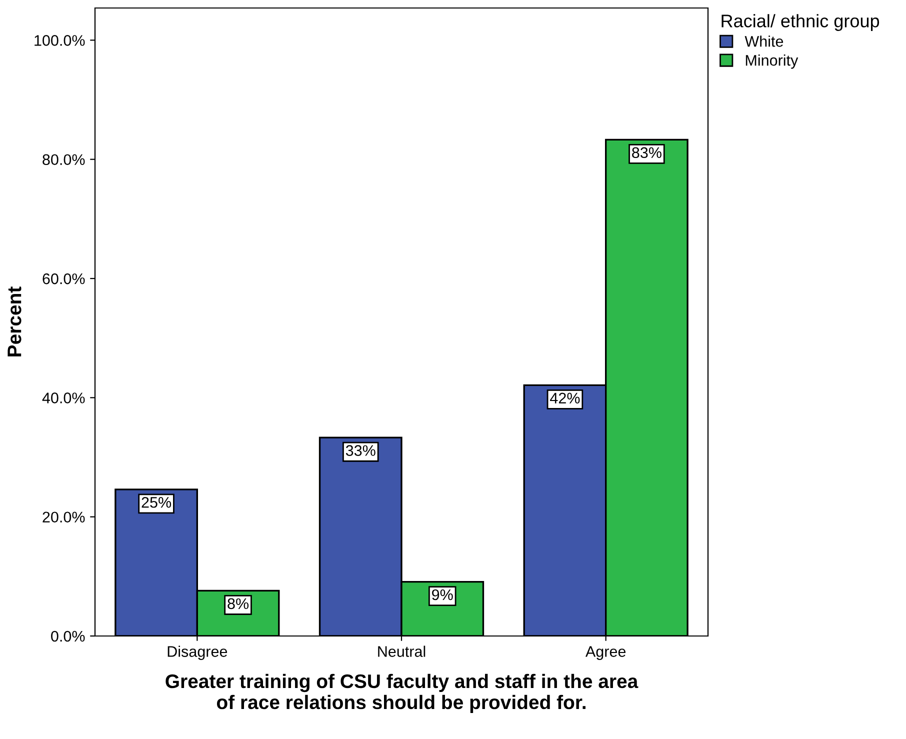  What do you see at coordinates (442, 594) in the screenshot?
I see `data-label: 9%` at bounding box center [442, 594].